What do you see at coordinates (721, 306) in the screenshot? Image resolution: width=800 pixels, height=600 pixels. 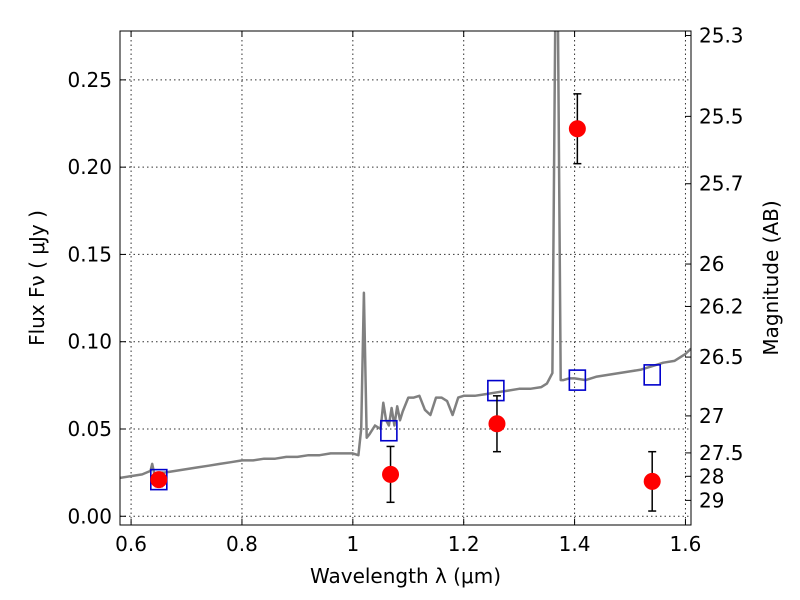 I see `magnitude-tick-label: 26.2` at bounding box center [721, 306].